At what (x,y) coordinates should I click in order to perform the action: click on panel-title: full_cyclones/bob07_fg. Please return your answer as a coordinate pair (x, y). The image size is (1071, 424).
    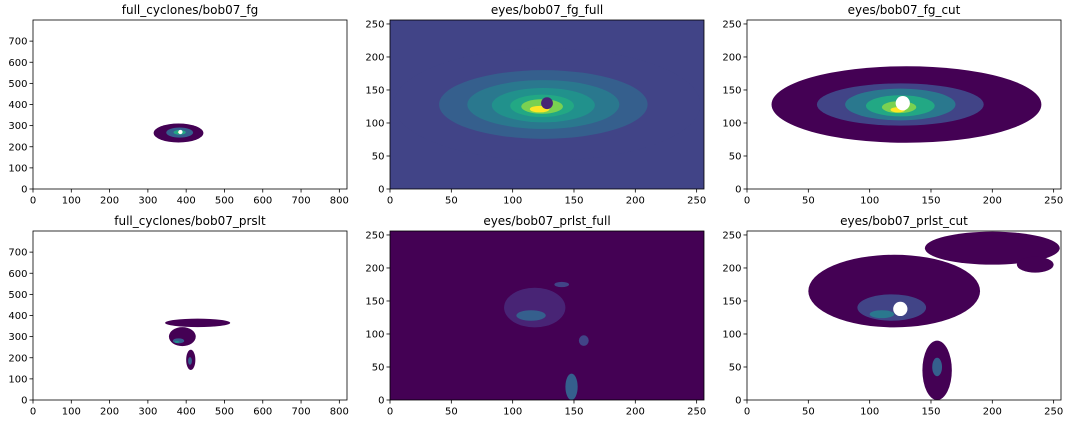
    Looking at the image, I should click on (190, 10).